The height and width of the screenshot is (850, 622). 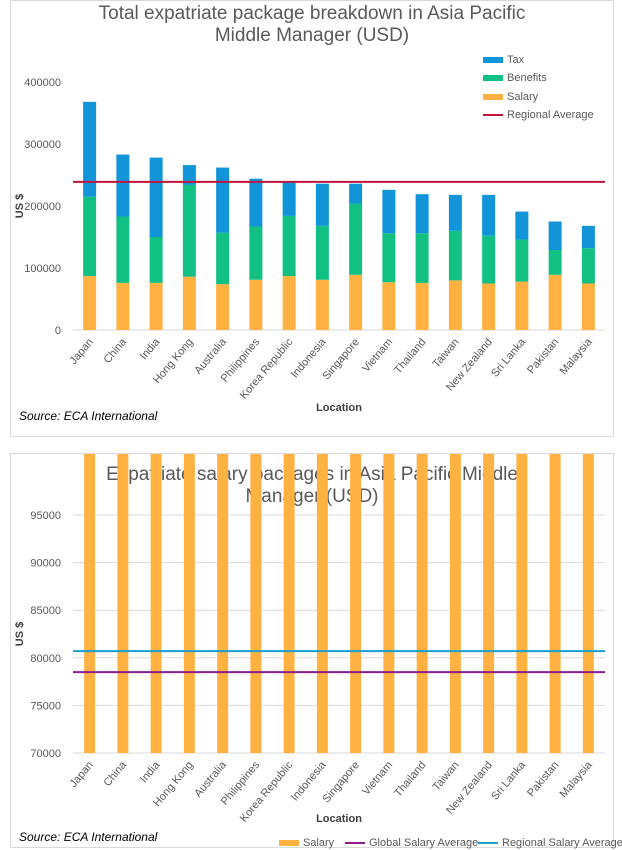 I want to click on bar-benefits-china, so click(x=123, y=249).